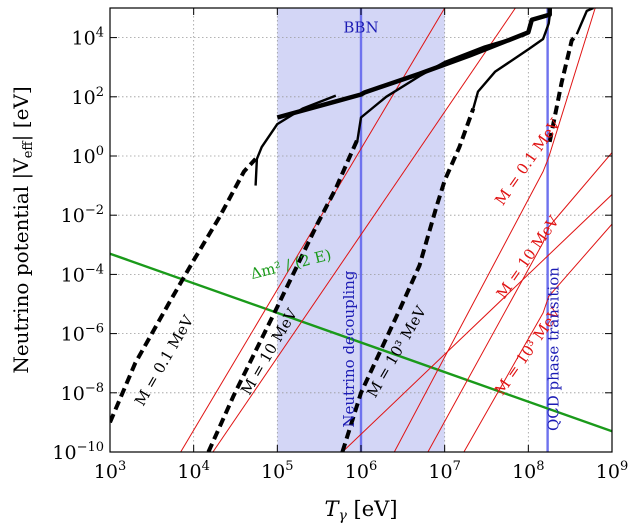 The height and width of the screenshot is (527, 644). Describe the element at coordinates (360, 27) in the screenshot. I see `annotation-label: BBN` at that location.